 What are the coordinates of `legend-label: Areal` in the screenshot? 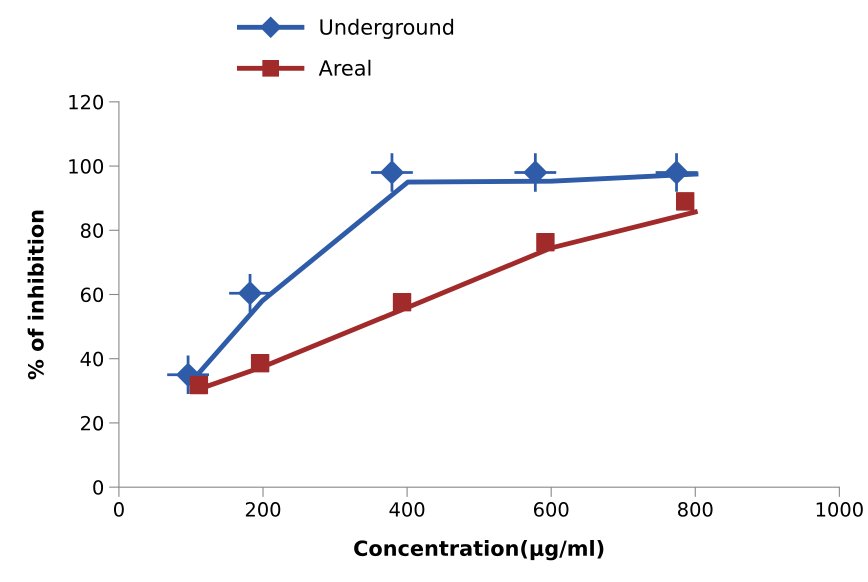 It's located at (344, 68).